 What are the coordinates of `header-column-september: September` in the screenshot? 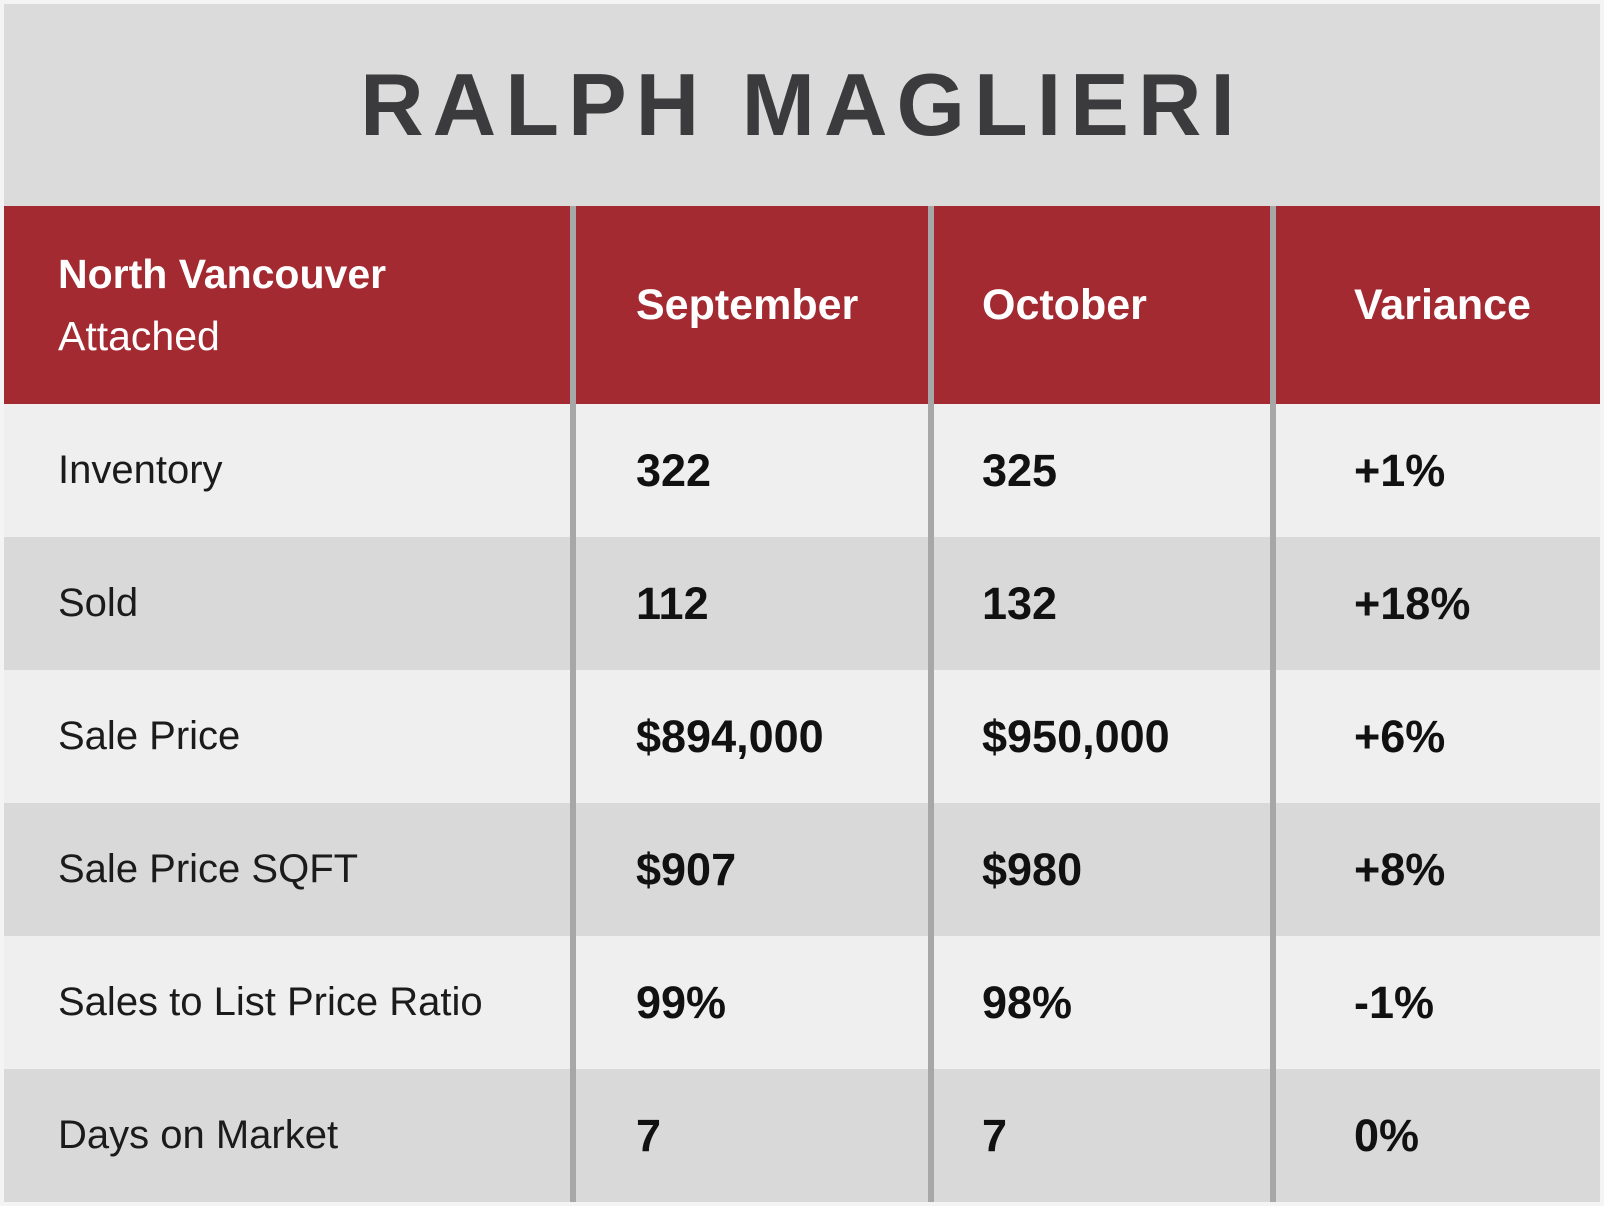 It's located at (749, 305).